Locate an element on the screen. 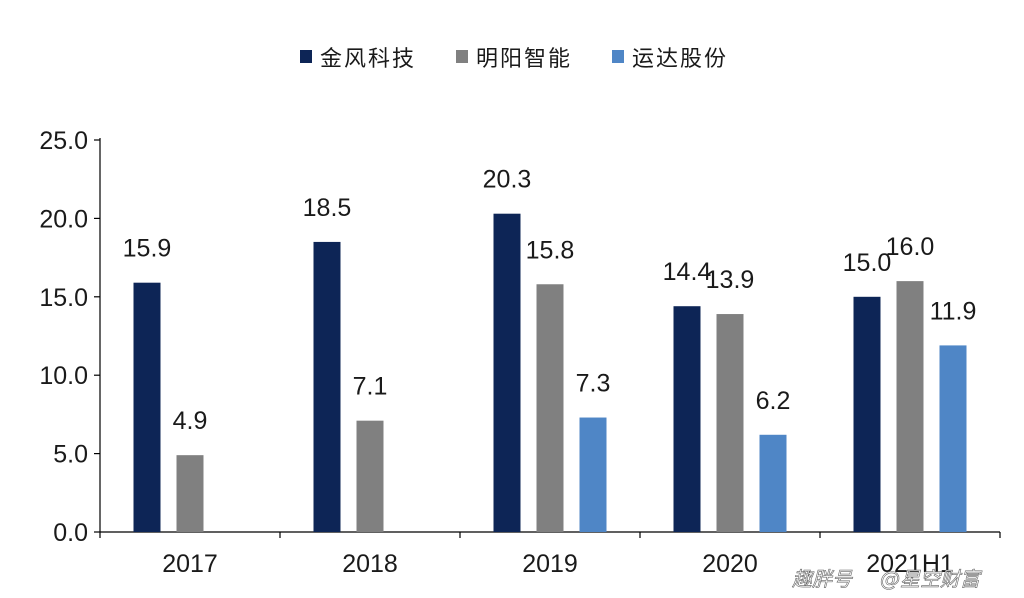  watermark-right: @星空财富 is located at coordinates (931, 579).